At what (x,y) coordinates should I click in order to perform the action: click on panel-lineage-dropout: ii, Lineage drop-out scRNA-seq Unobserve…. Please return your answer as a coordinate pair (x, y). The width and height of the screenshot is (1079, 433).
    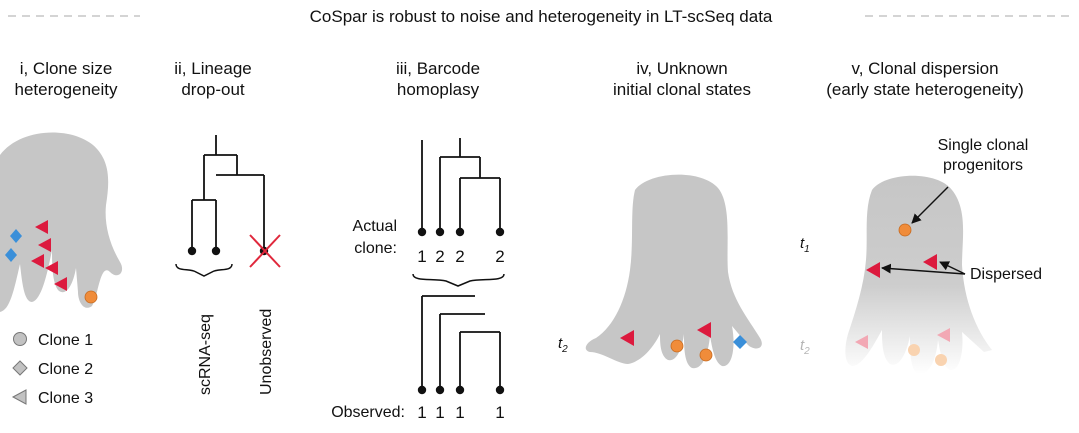
    Looking at the image, I should click on (227, 227).